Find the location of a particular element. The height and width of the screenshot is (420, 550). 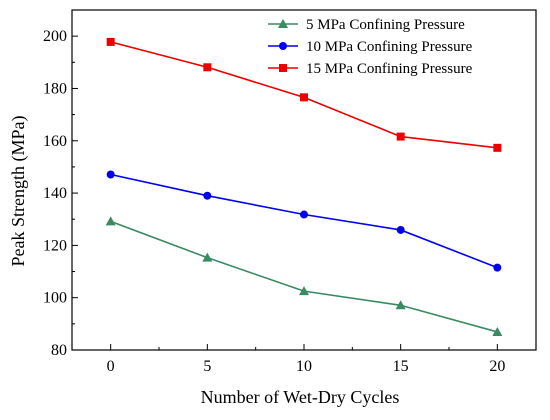

y-tick-label: 120 is located at coordinates (55, 245).